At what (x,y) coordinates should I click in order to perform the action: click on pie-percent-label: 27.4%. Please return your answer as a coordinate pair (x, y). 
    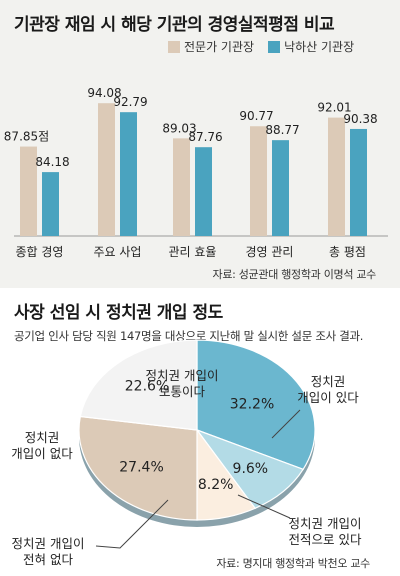
    Looking at the image, I should click on (141, 467).